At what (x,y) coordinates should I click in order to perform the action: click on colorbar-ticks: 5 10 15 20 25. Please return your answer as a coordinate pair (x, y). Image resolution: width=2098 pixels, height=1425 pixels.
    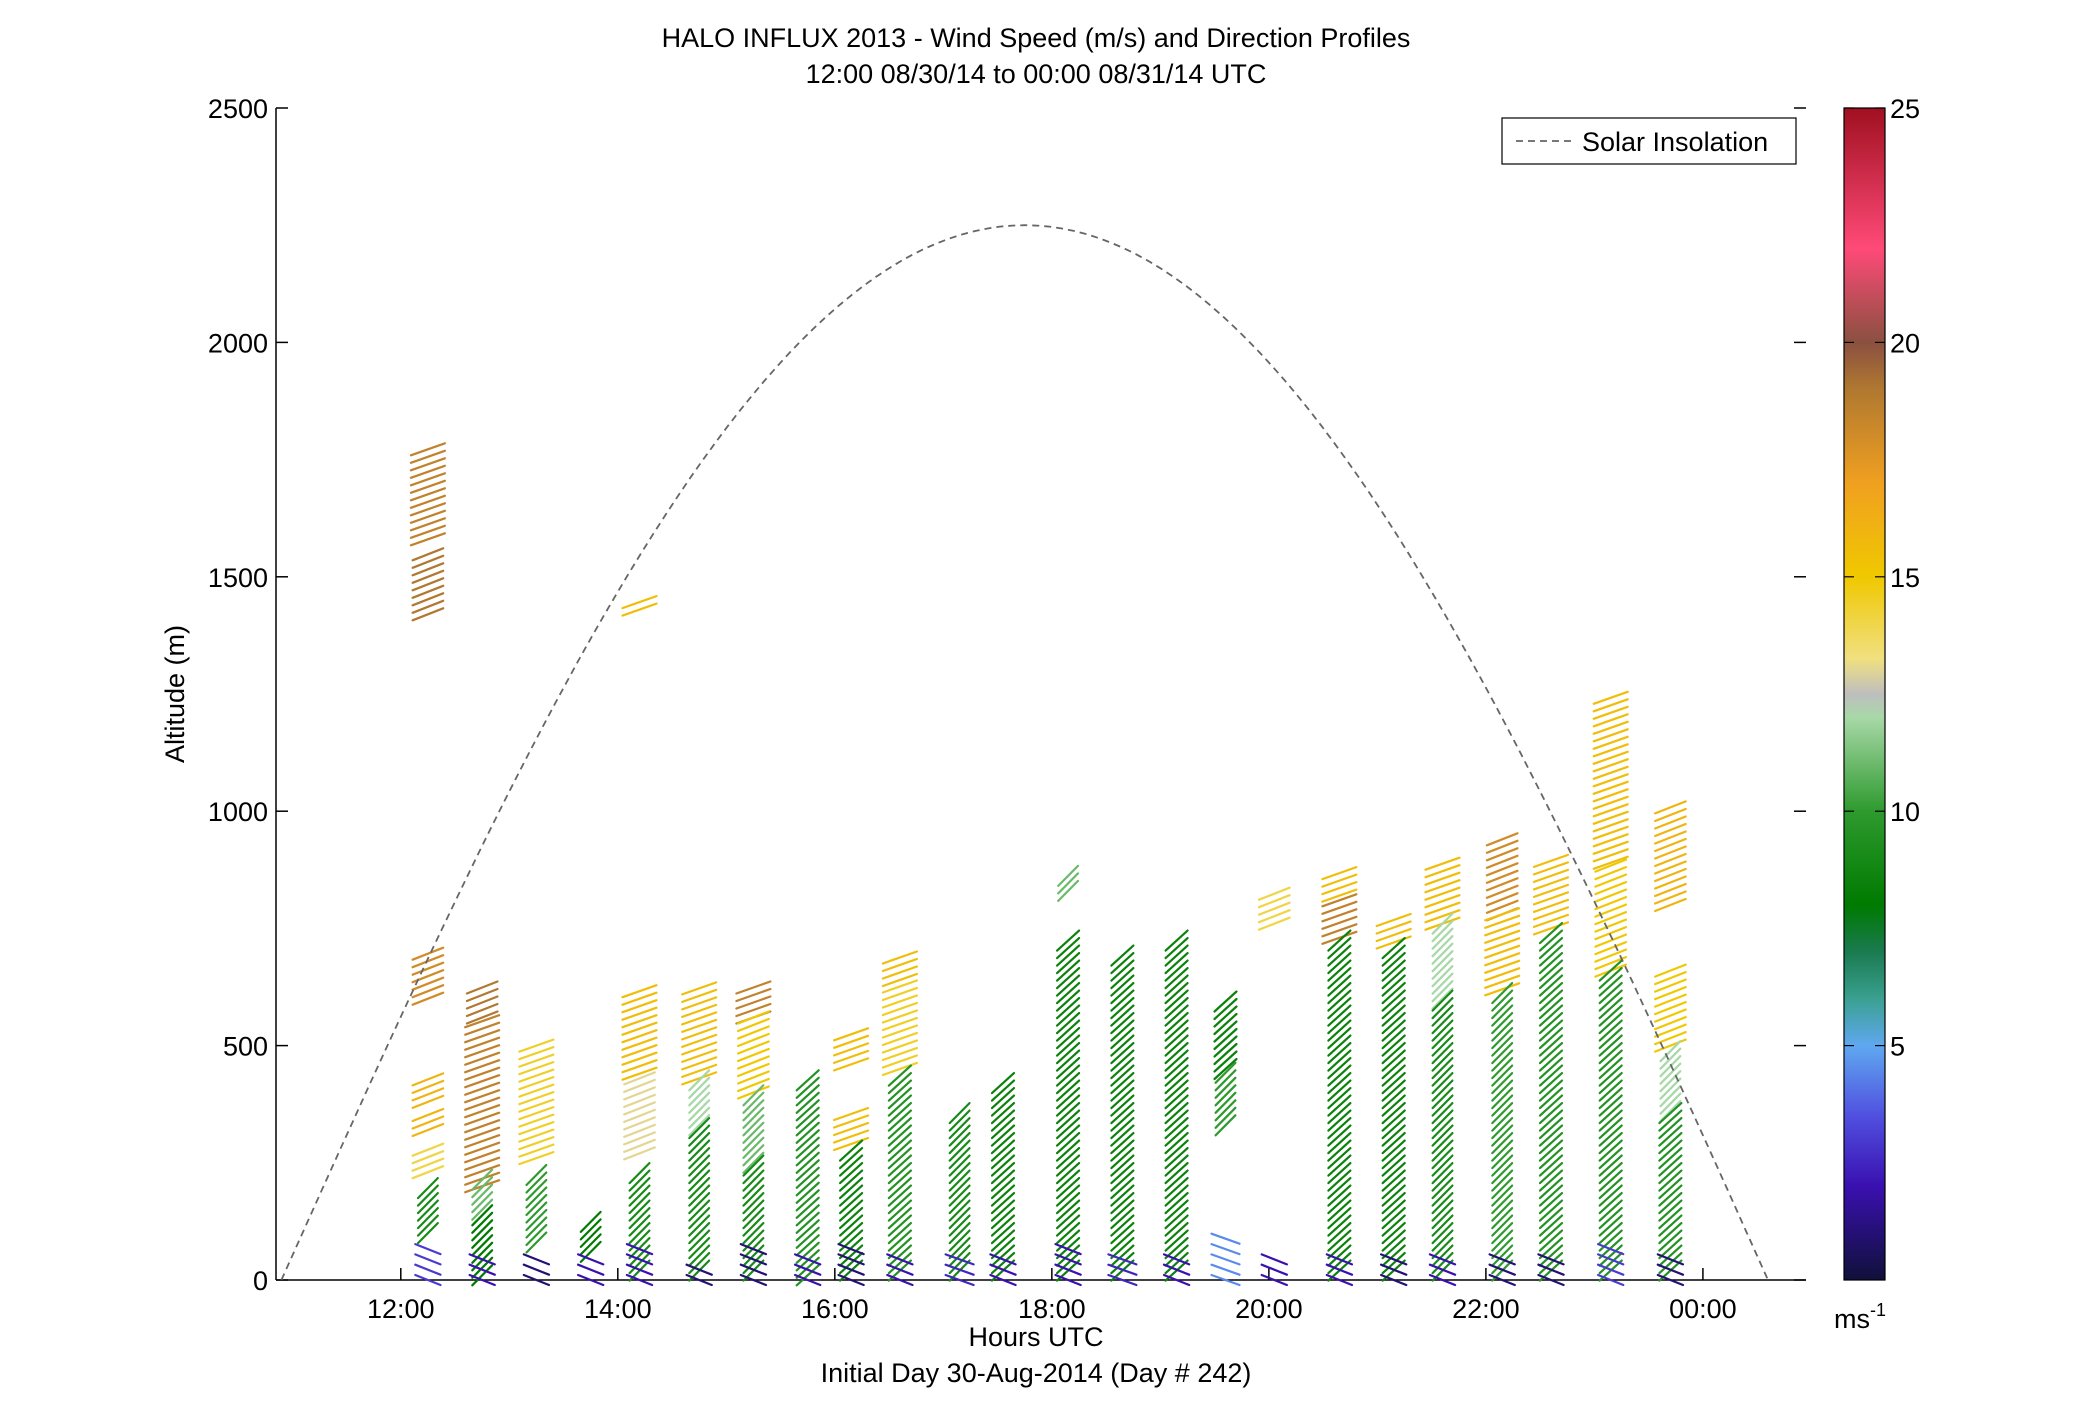
    Looking at the image, I should click on (1882, 578).